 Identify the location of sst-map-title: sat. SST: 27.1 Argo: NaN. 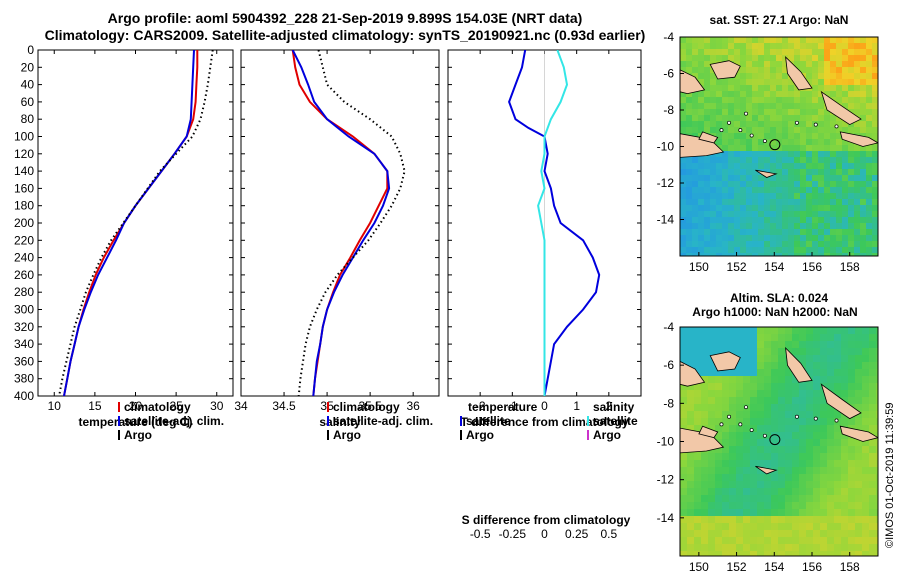
(779, 20).